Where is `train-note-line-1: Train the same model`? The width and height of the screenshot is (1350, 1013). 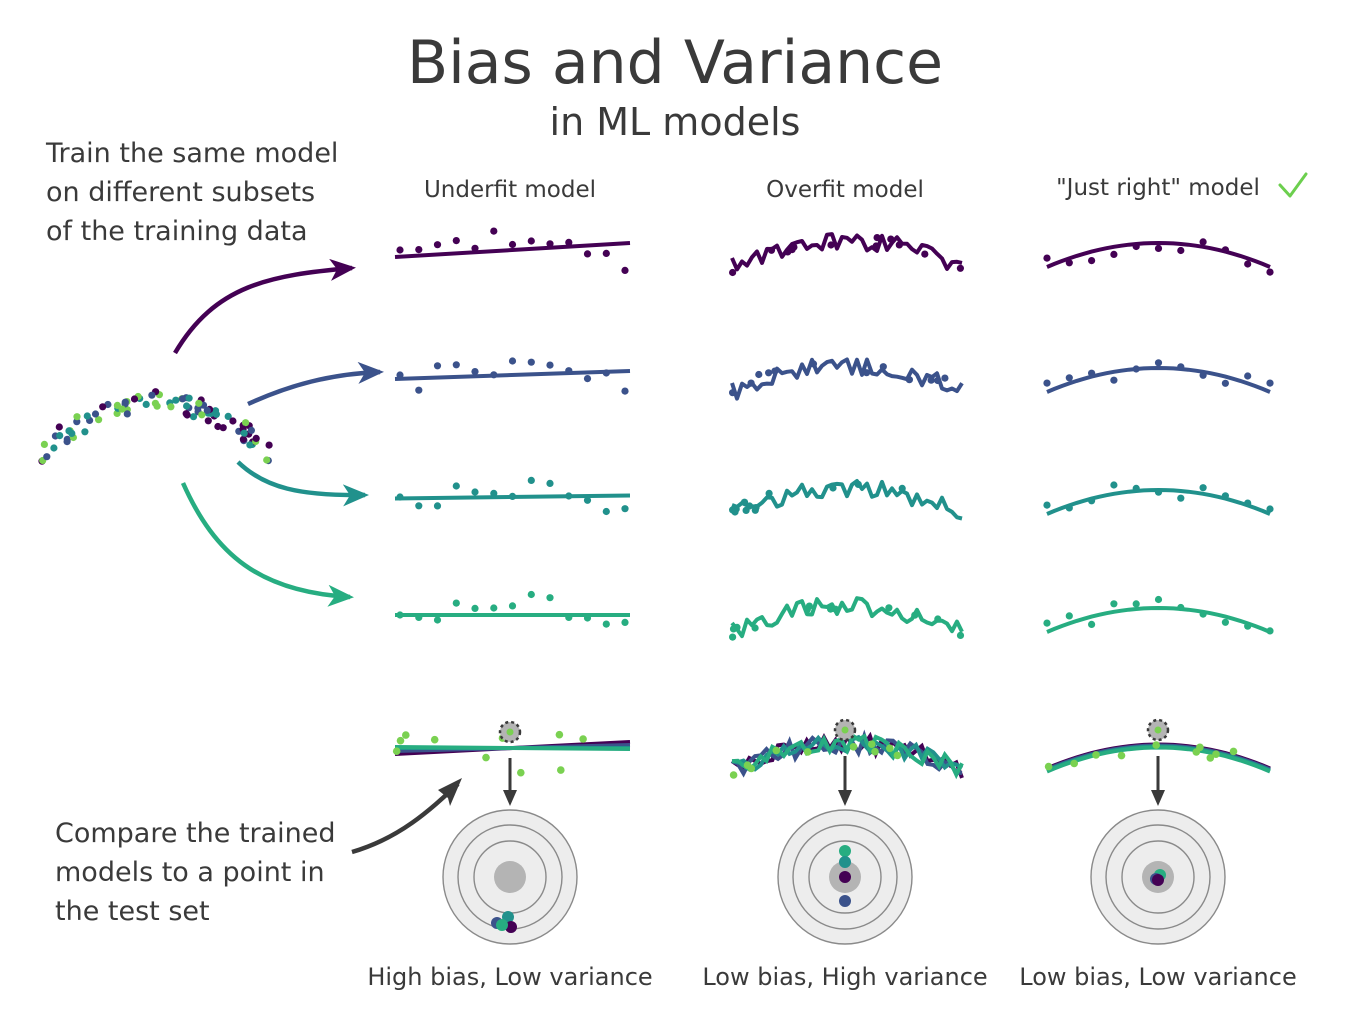
train-note-line-1: Train the same model is located at coordinates (191, 153).